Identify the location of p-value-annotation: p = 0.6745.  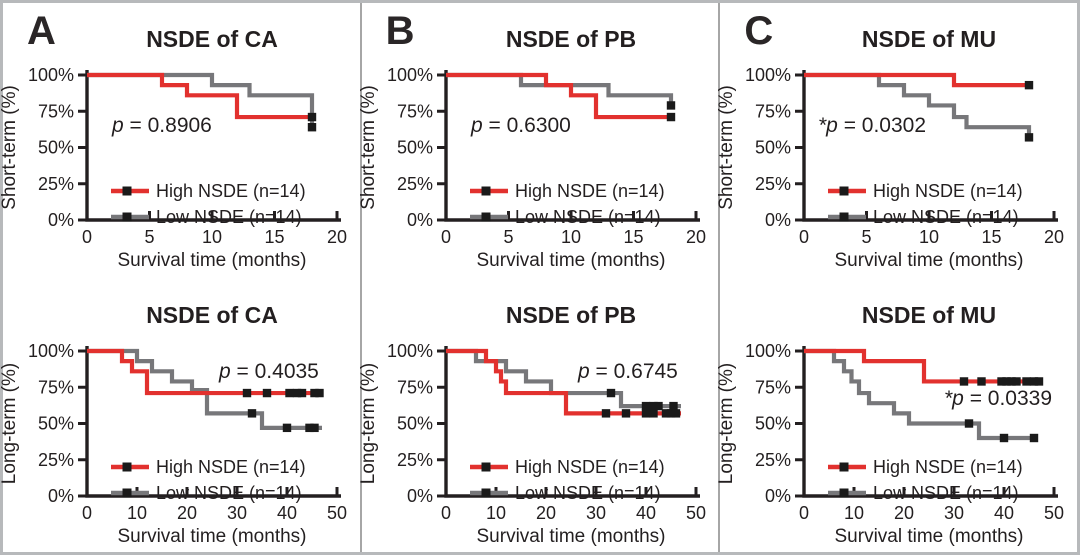
(627, 371).